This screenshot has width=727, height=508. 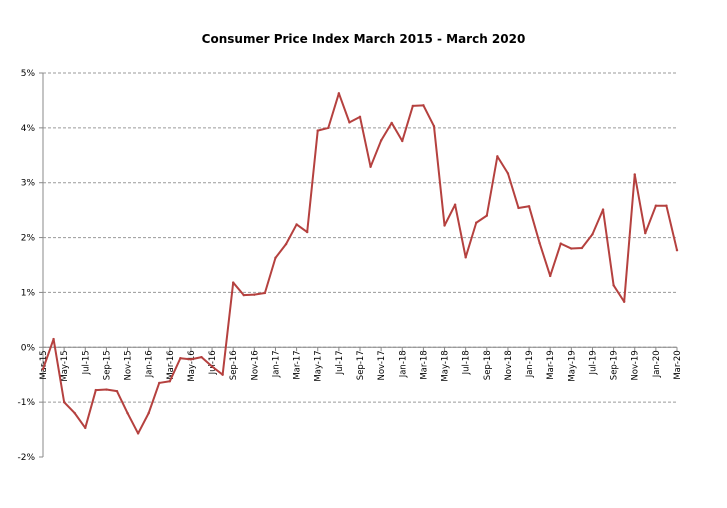 I want to click on x-tick-label: Nov-18, so click(x=509, y=365).